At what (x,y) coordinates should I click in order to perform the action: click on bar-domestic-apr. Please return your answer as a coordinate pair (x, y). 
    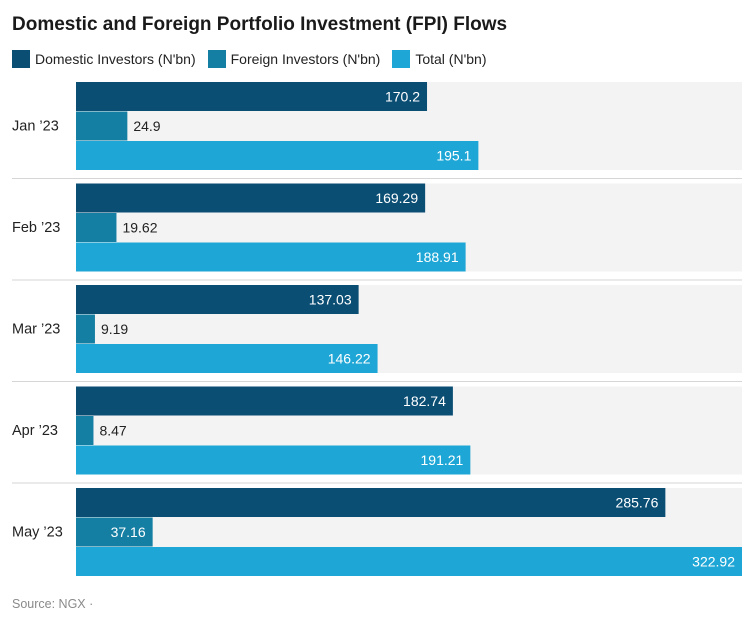
    Looking at the image, I should click on (264, 401).